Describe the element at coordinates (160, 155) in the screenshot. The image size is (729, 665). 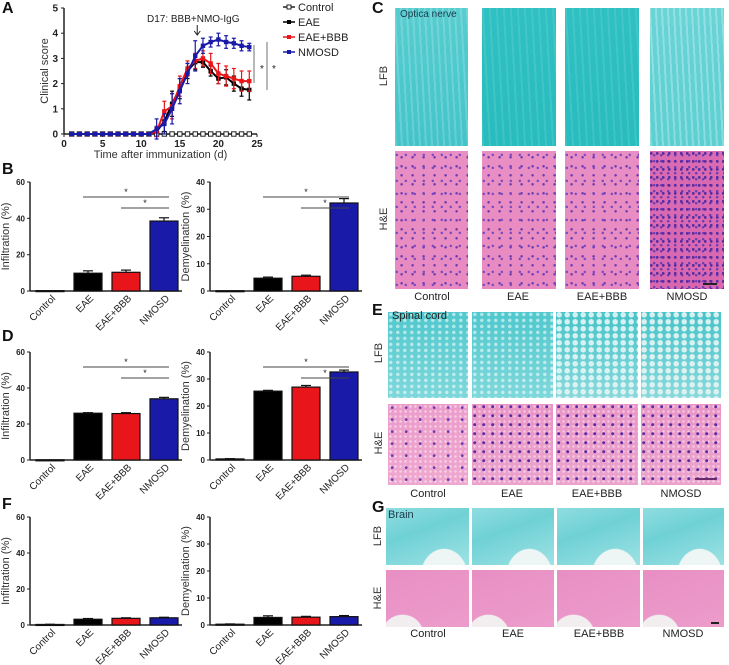
I see `x-axis-title: Time after immunization (d)` at that location.